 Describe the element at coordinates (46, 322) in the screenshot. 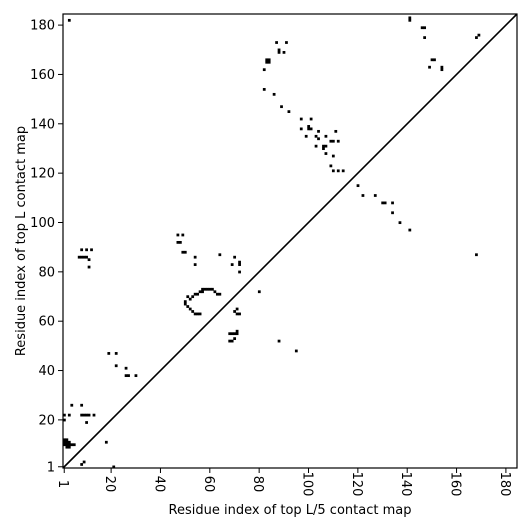

I see `y-tick-label: 60` at that location.